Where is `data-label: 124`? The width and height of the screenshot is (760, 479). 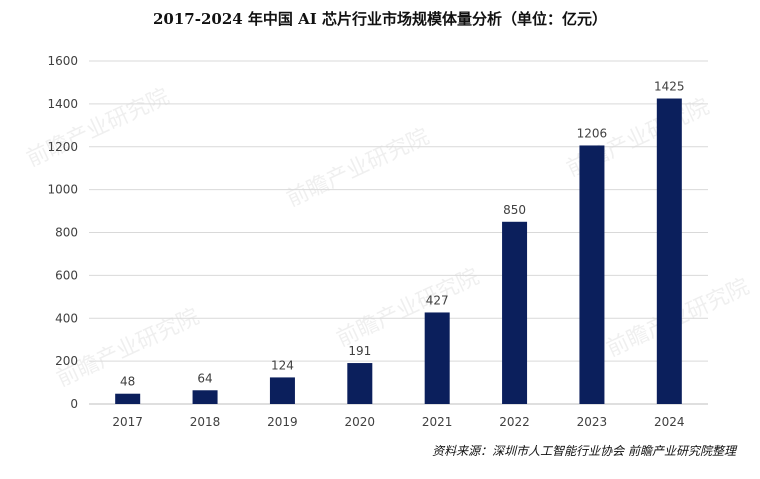
data-label: 124 is located at coordinates (282, 365).